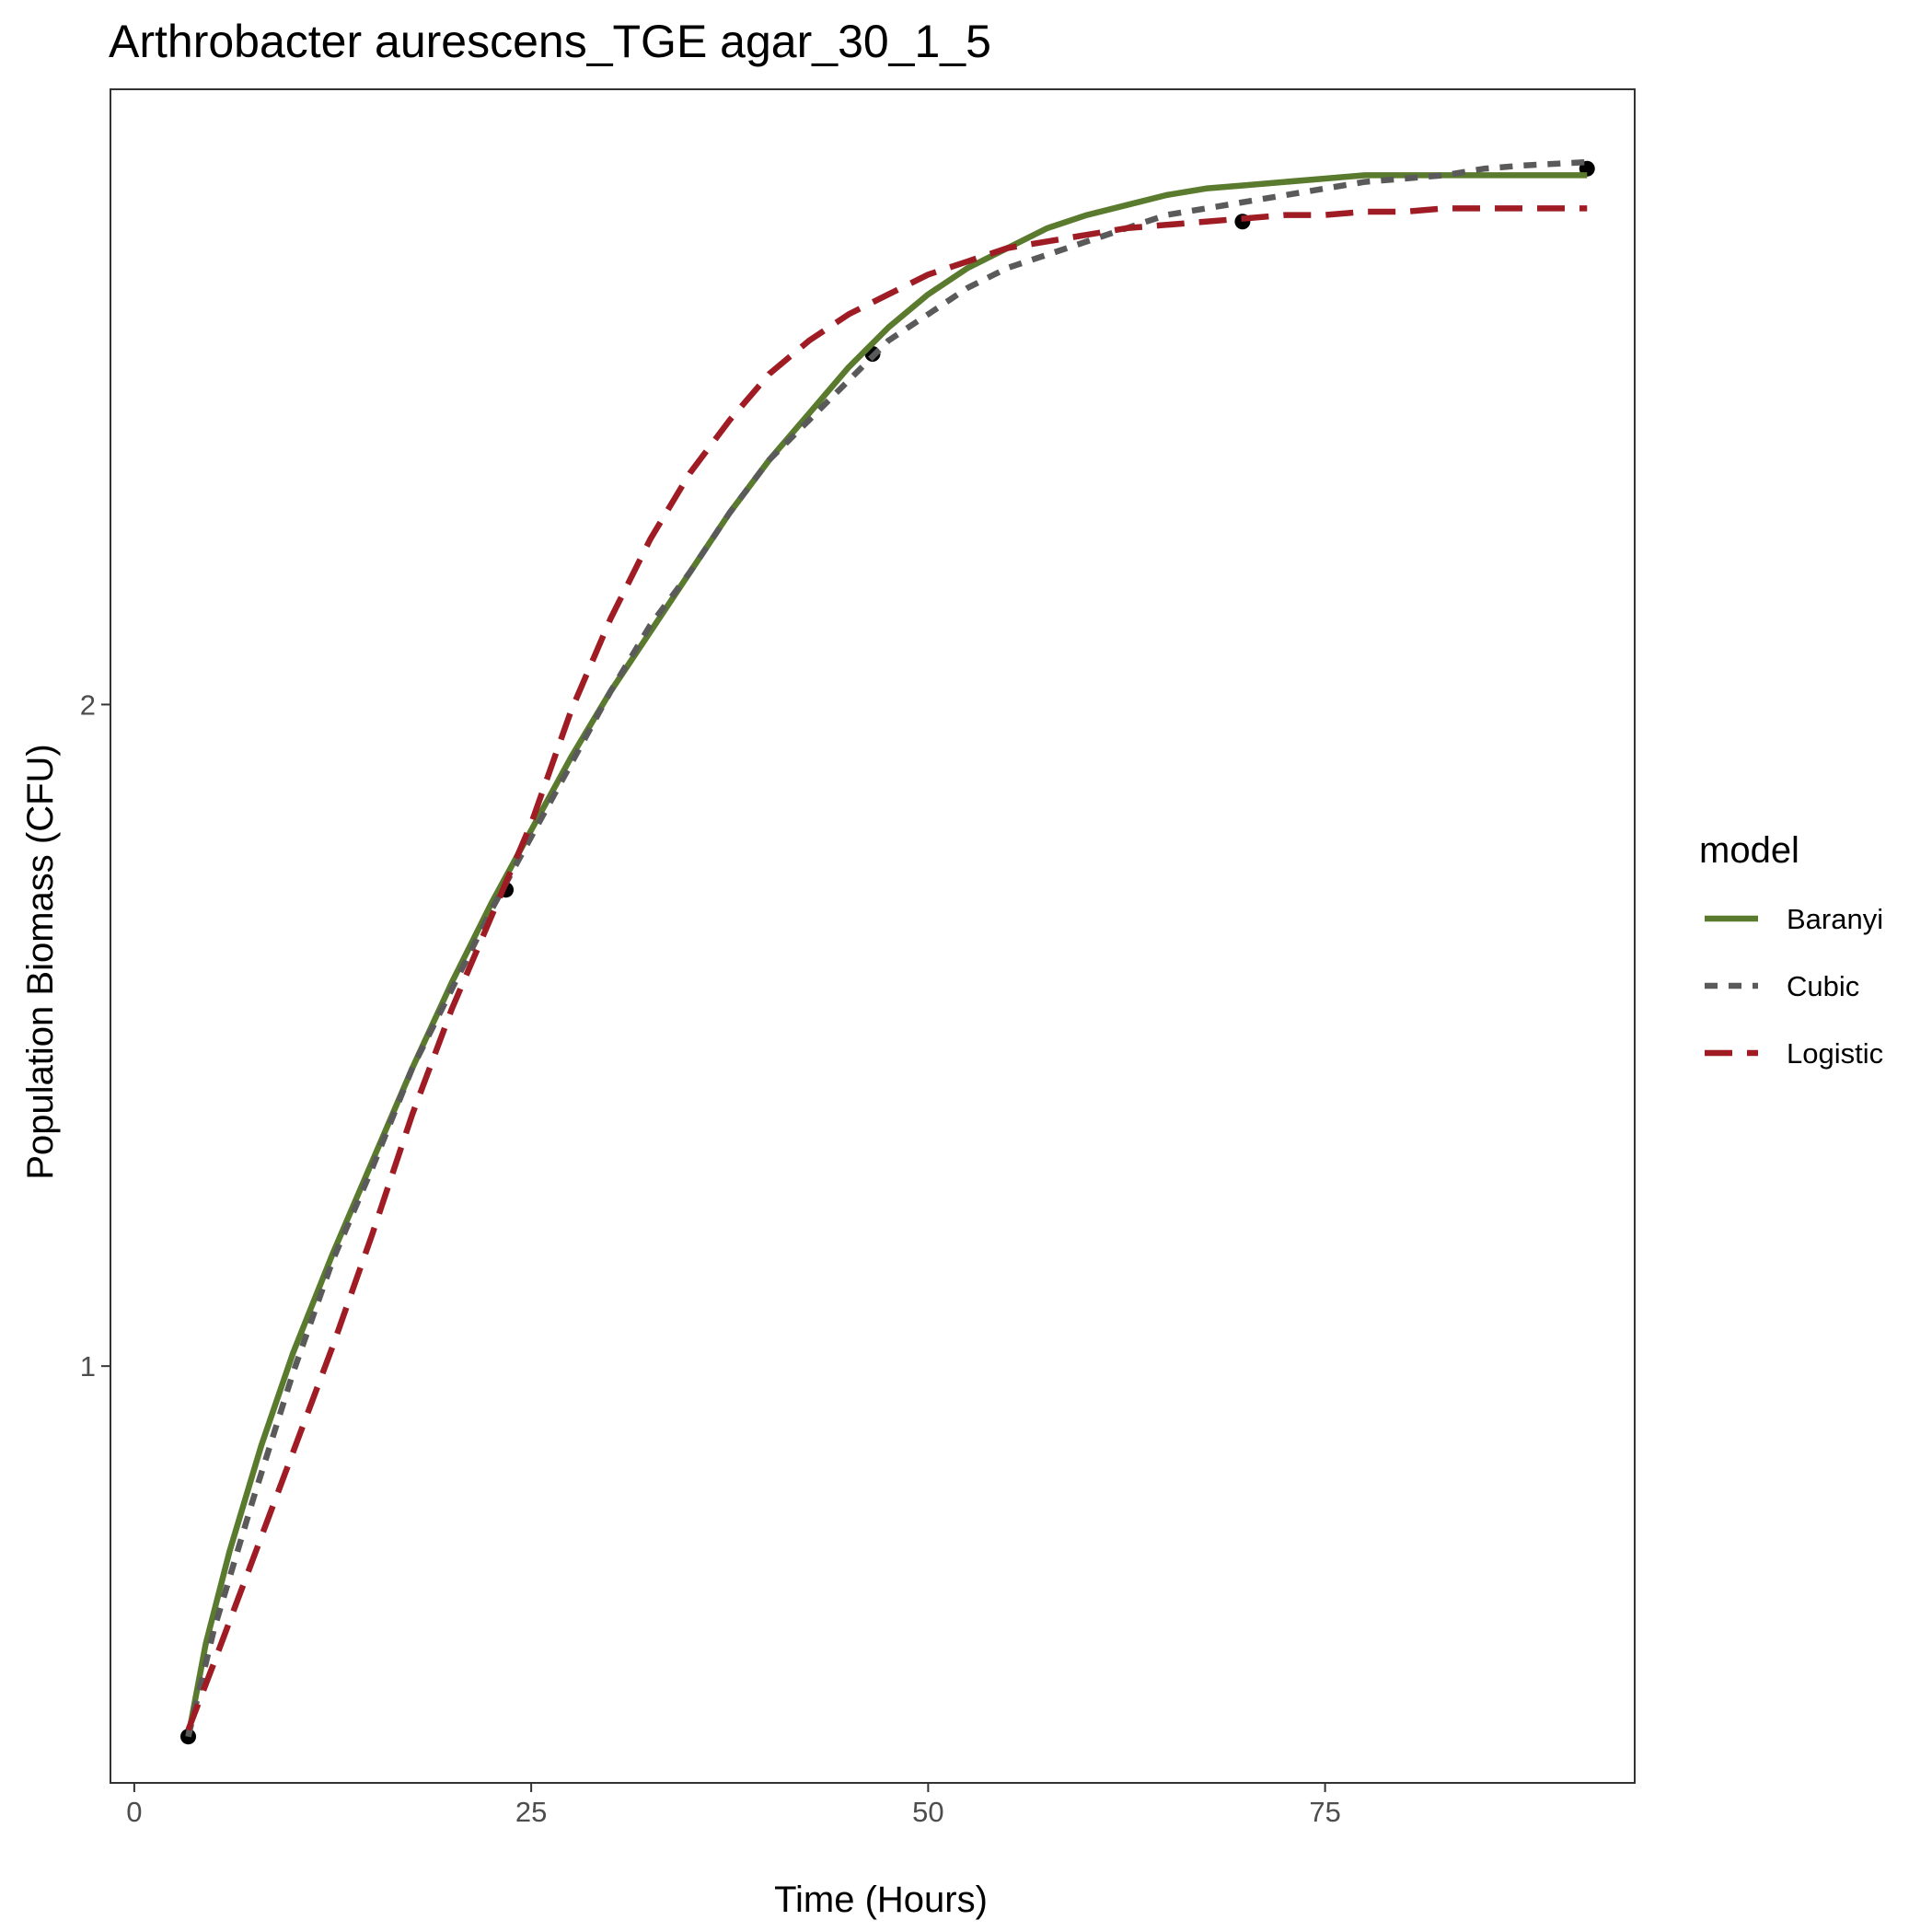 The width and height of the screenshot is (1932, 1932). I want to click on legend-label-logistic: Logistic, so click(1835, 1053).